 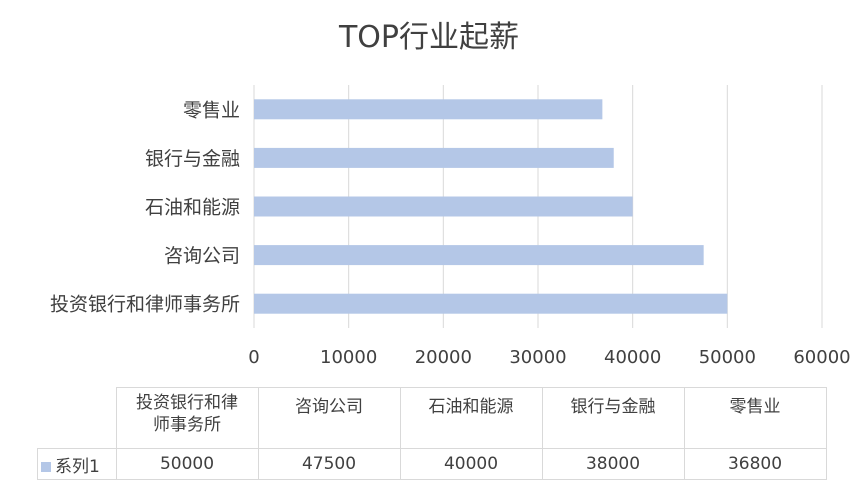 I want to click on x-tick-label: 0, so click(x=253, y=357).